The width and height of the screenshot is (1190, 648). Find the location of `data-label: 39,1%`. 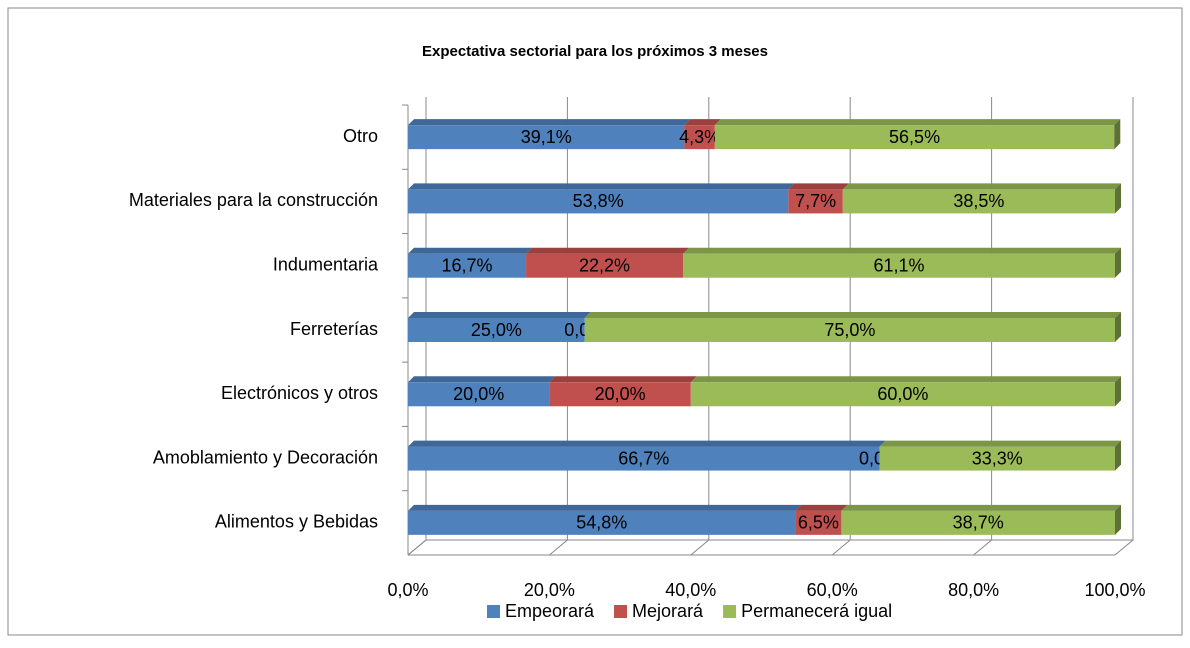

data-label: 39,1% is located at coordinates (546, 137).